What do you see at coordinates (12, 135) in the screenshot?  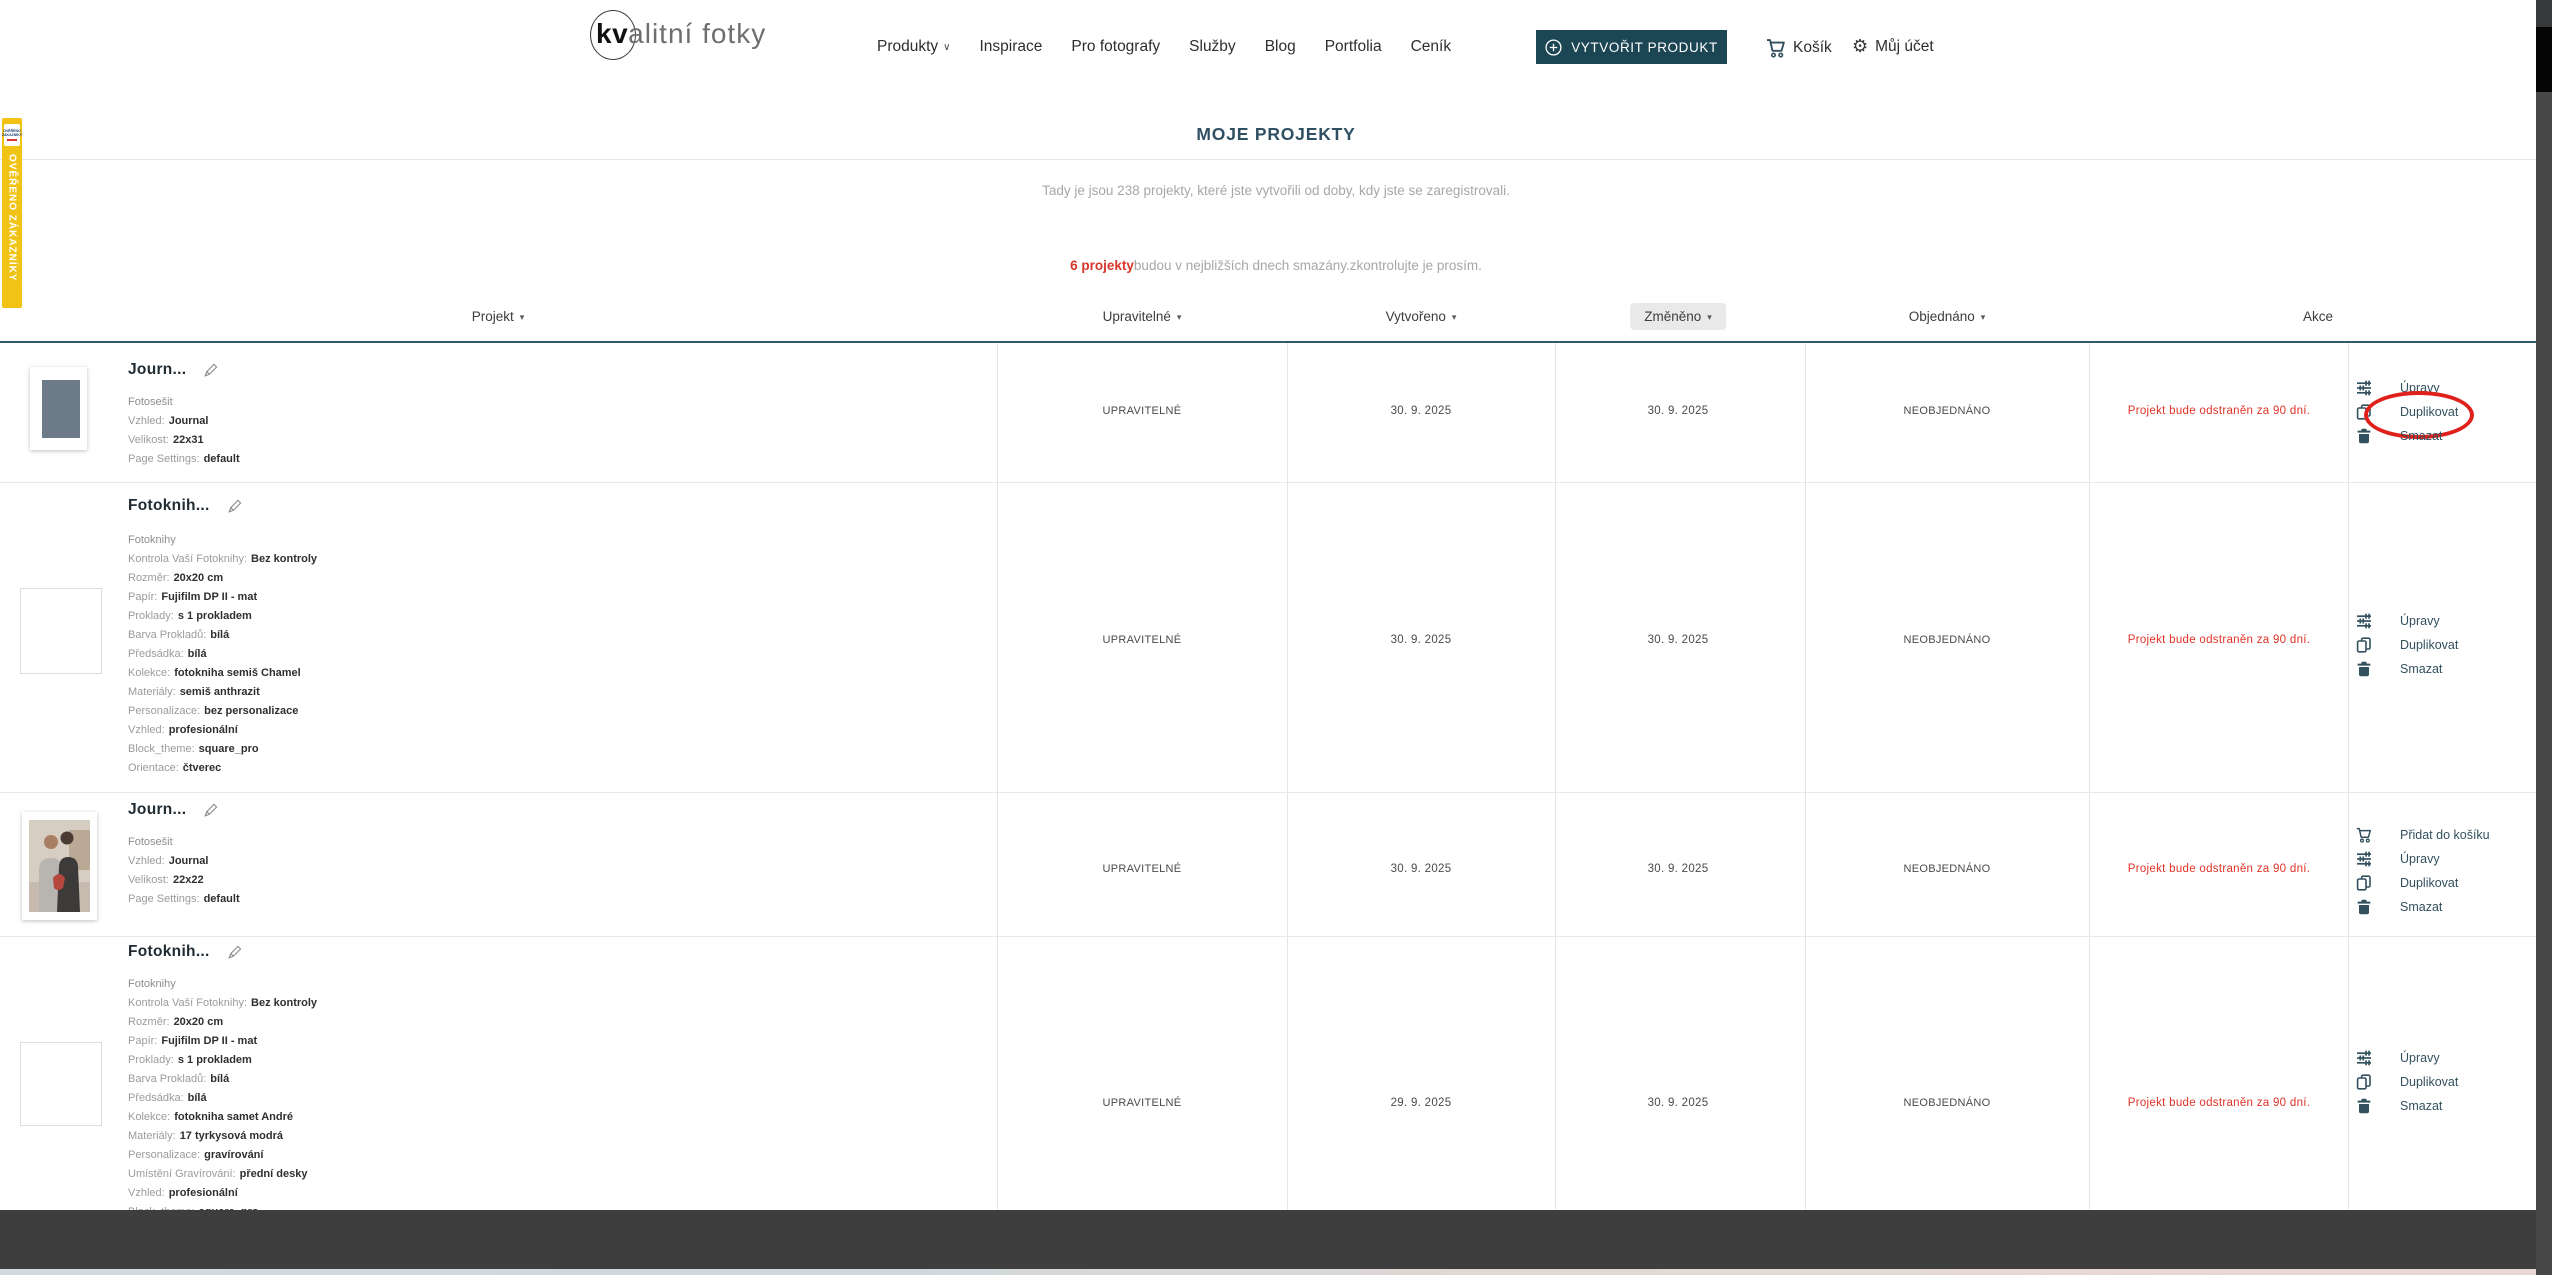 I see `badge-text: ZÁKAZNÍKY` at bounding box center [12, 135].